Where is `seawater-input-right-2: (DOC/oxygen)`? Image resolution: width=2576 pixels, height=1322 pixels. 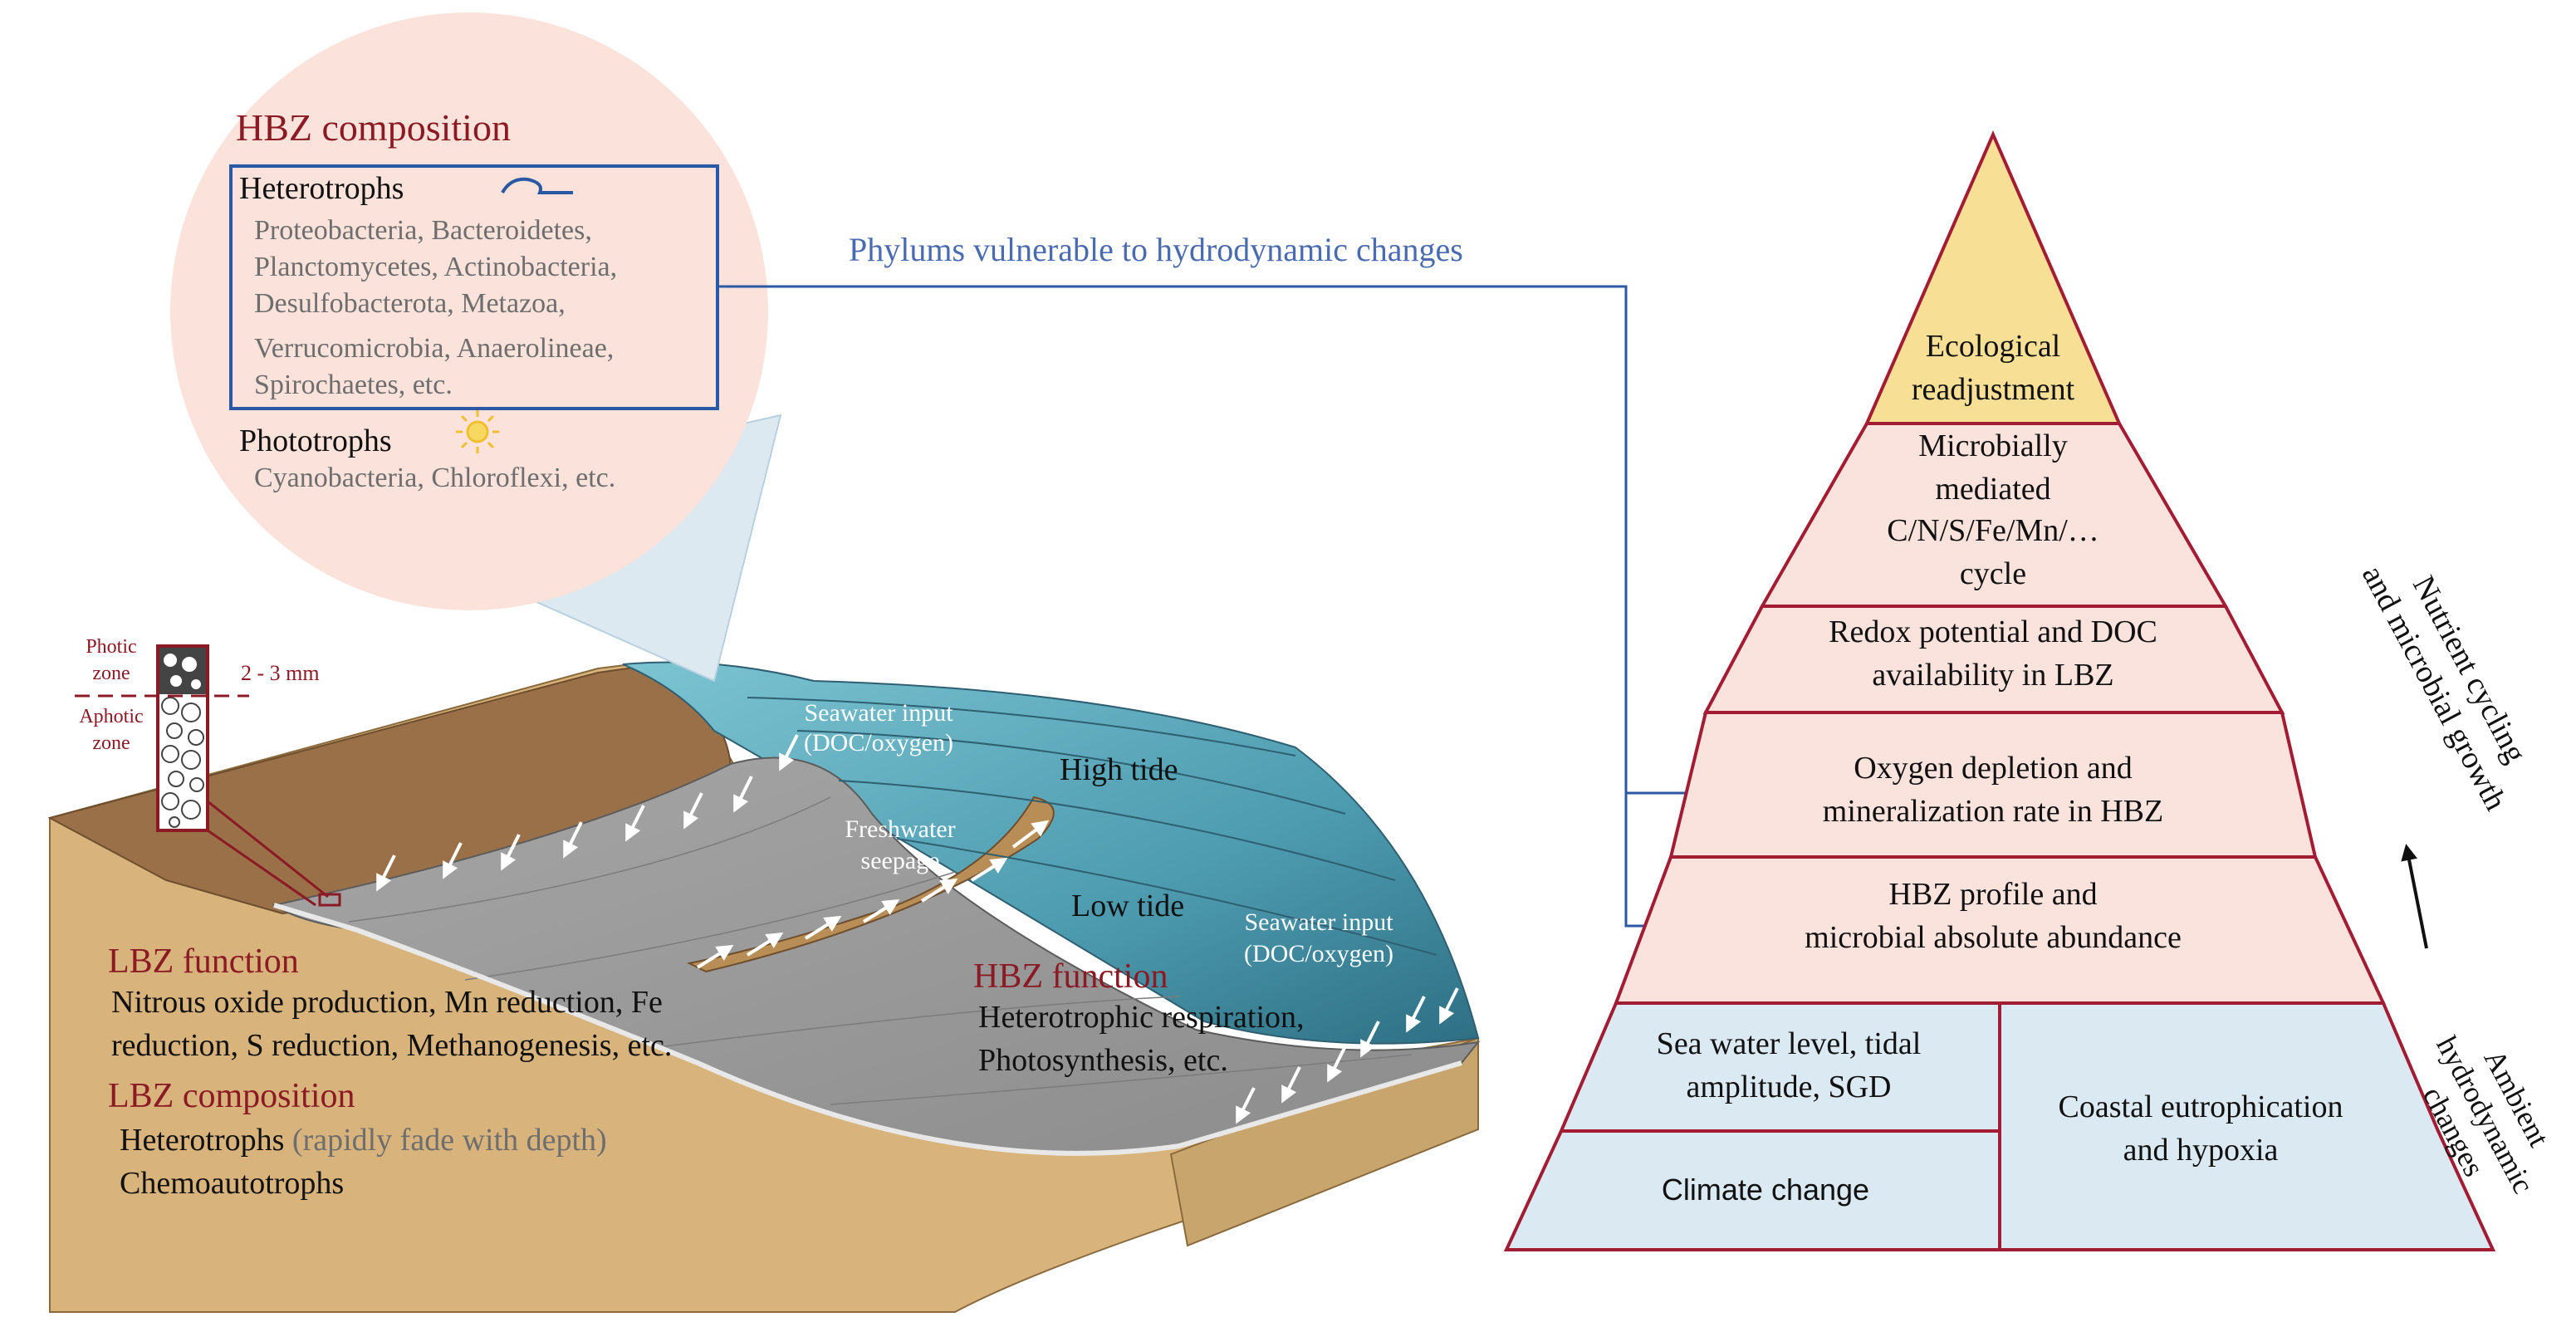
seawater-input-right-2: (DOC/oxygen) is located at coordinates (1318, 954).